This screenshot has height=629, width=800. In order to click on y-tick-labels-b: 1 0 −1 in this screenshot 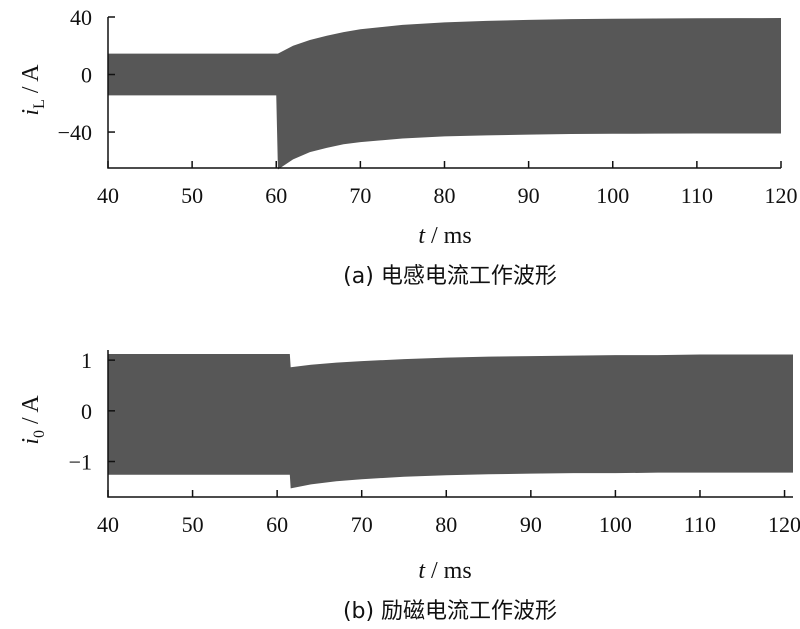, I will do `click(80, 411)`.